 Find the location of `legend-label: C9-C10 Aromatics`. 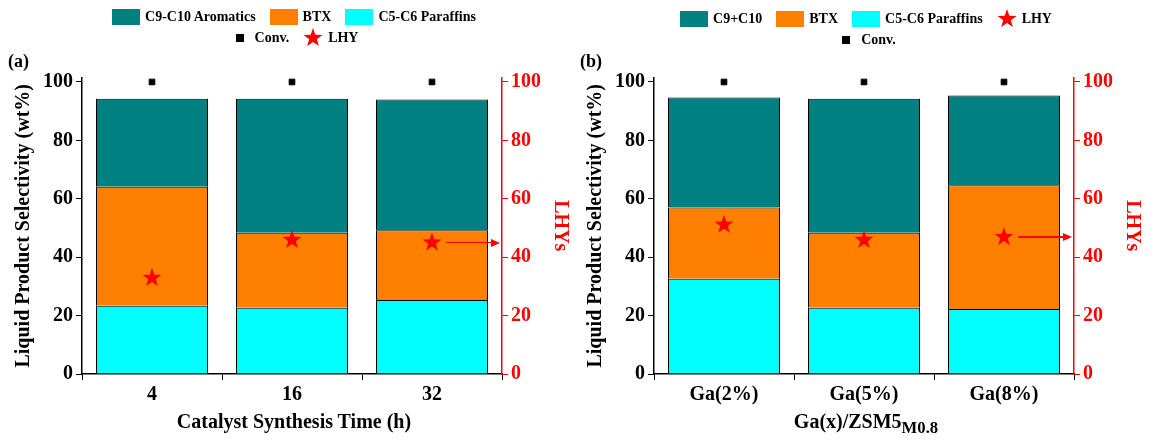

legend-label: C9-C10 Aromatics is located at coordinates (200, 16).